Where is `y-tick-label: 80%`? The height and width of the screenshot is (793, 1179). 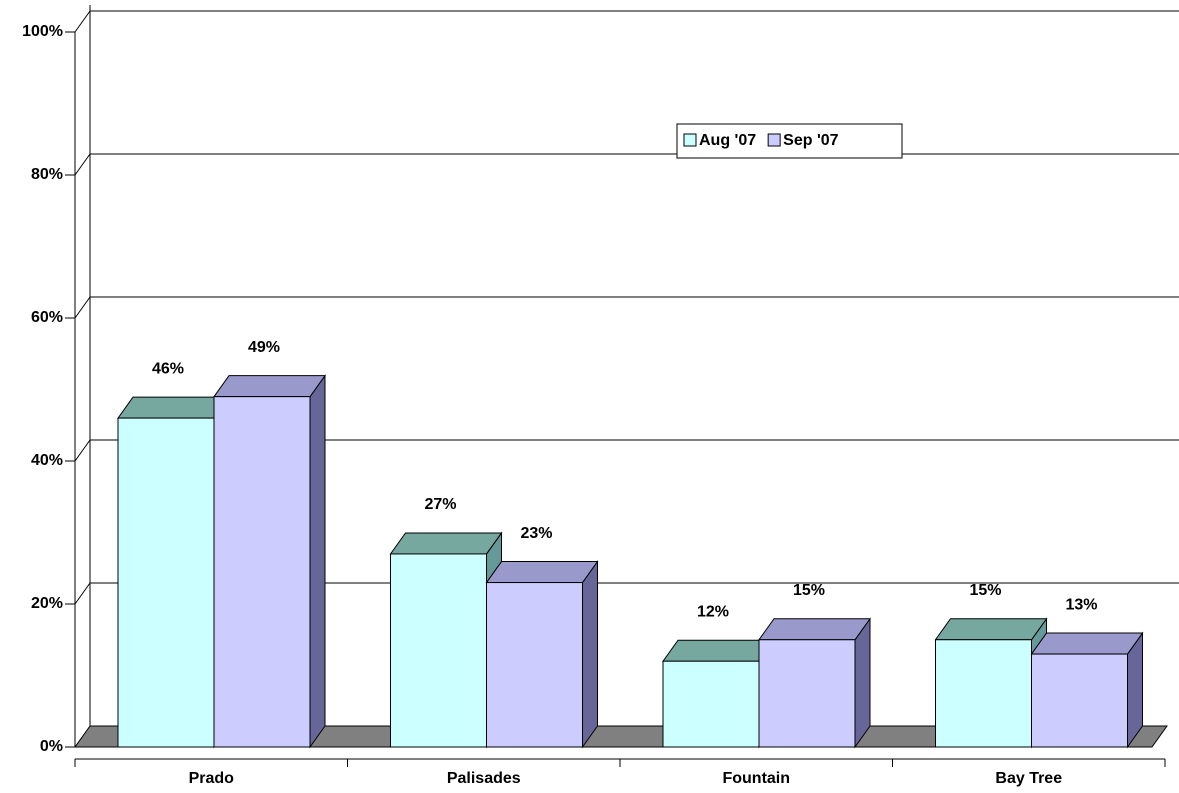
y-tick-label: 80% is located at coordinates (47, 174).